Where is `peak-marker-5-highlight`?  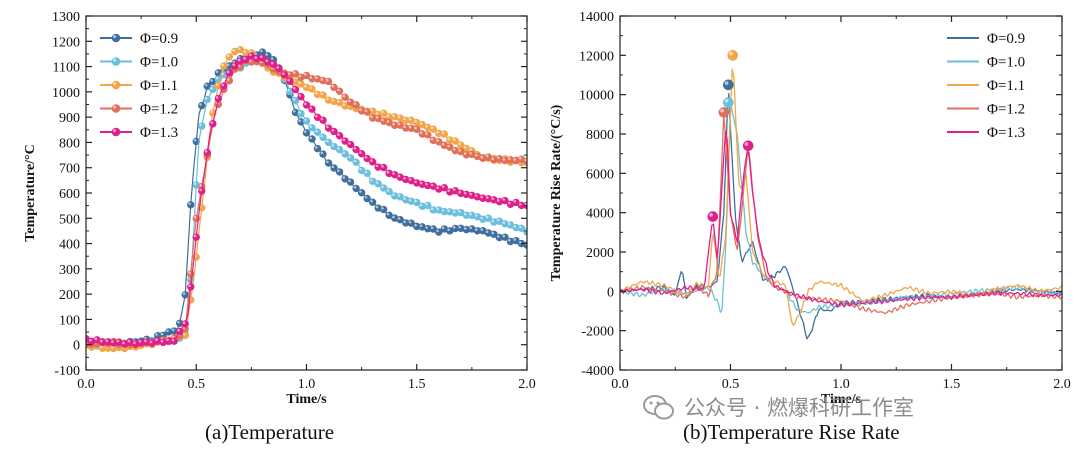
peak-marker-5-highlight is located at coordinates (746, 144).